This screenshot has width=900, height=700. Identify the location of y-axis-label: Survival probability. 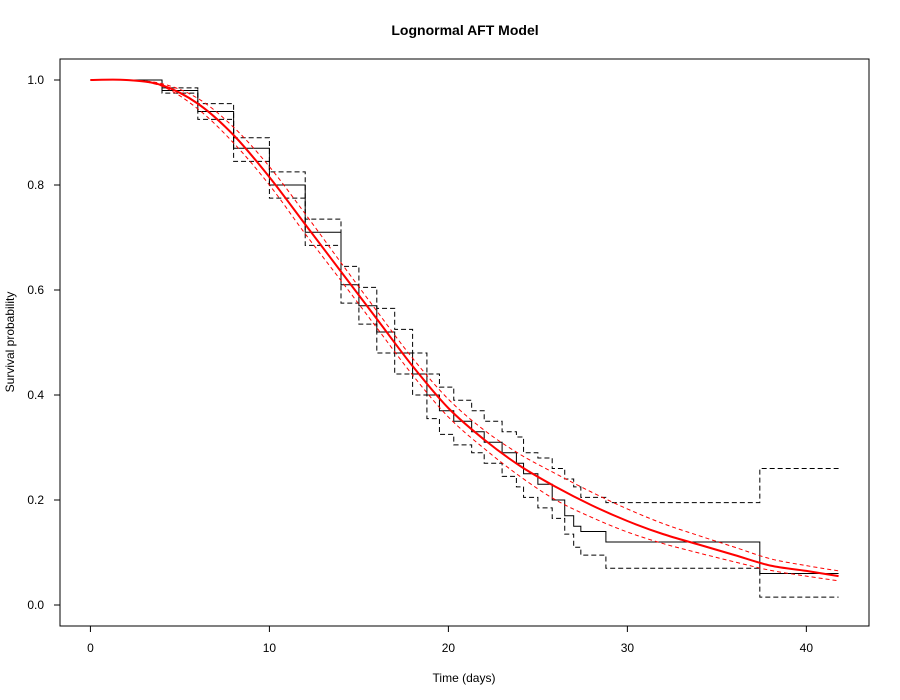
(10, 342).